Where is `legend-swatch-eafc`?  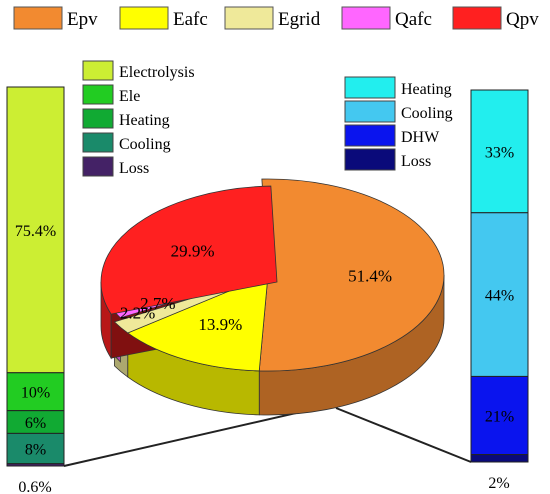
legend-swatch-eafc is located at coordinates (144, 18).